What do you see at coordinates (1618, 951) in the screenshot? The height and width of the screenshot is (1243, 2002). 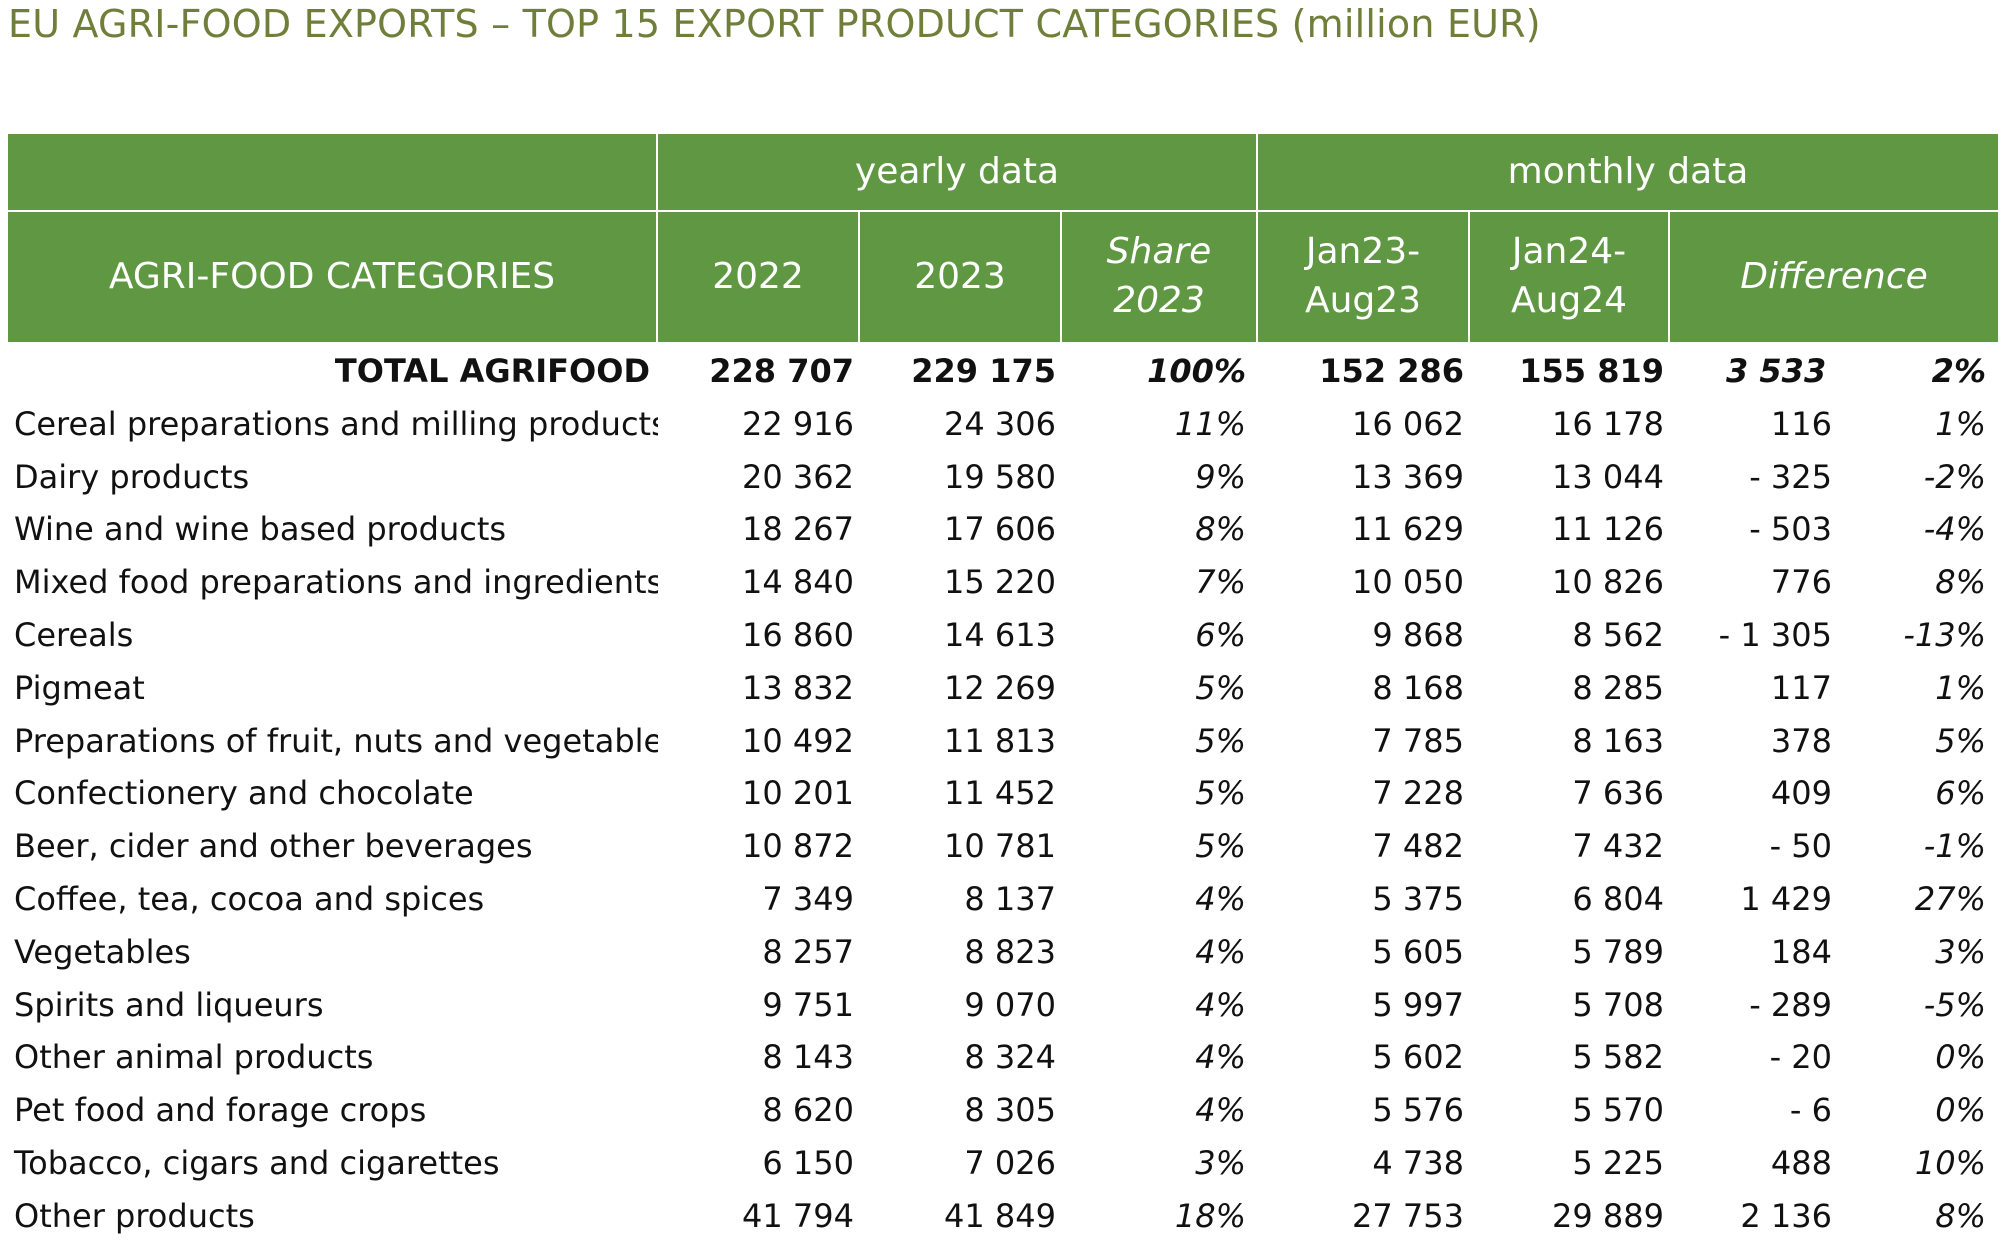 I see `value-jan24-aug24: 5 789` at bounding box center [1618, 951].